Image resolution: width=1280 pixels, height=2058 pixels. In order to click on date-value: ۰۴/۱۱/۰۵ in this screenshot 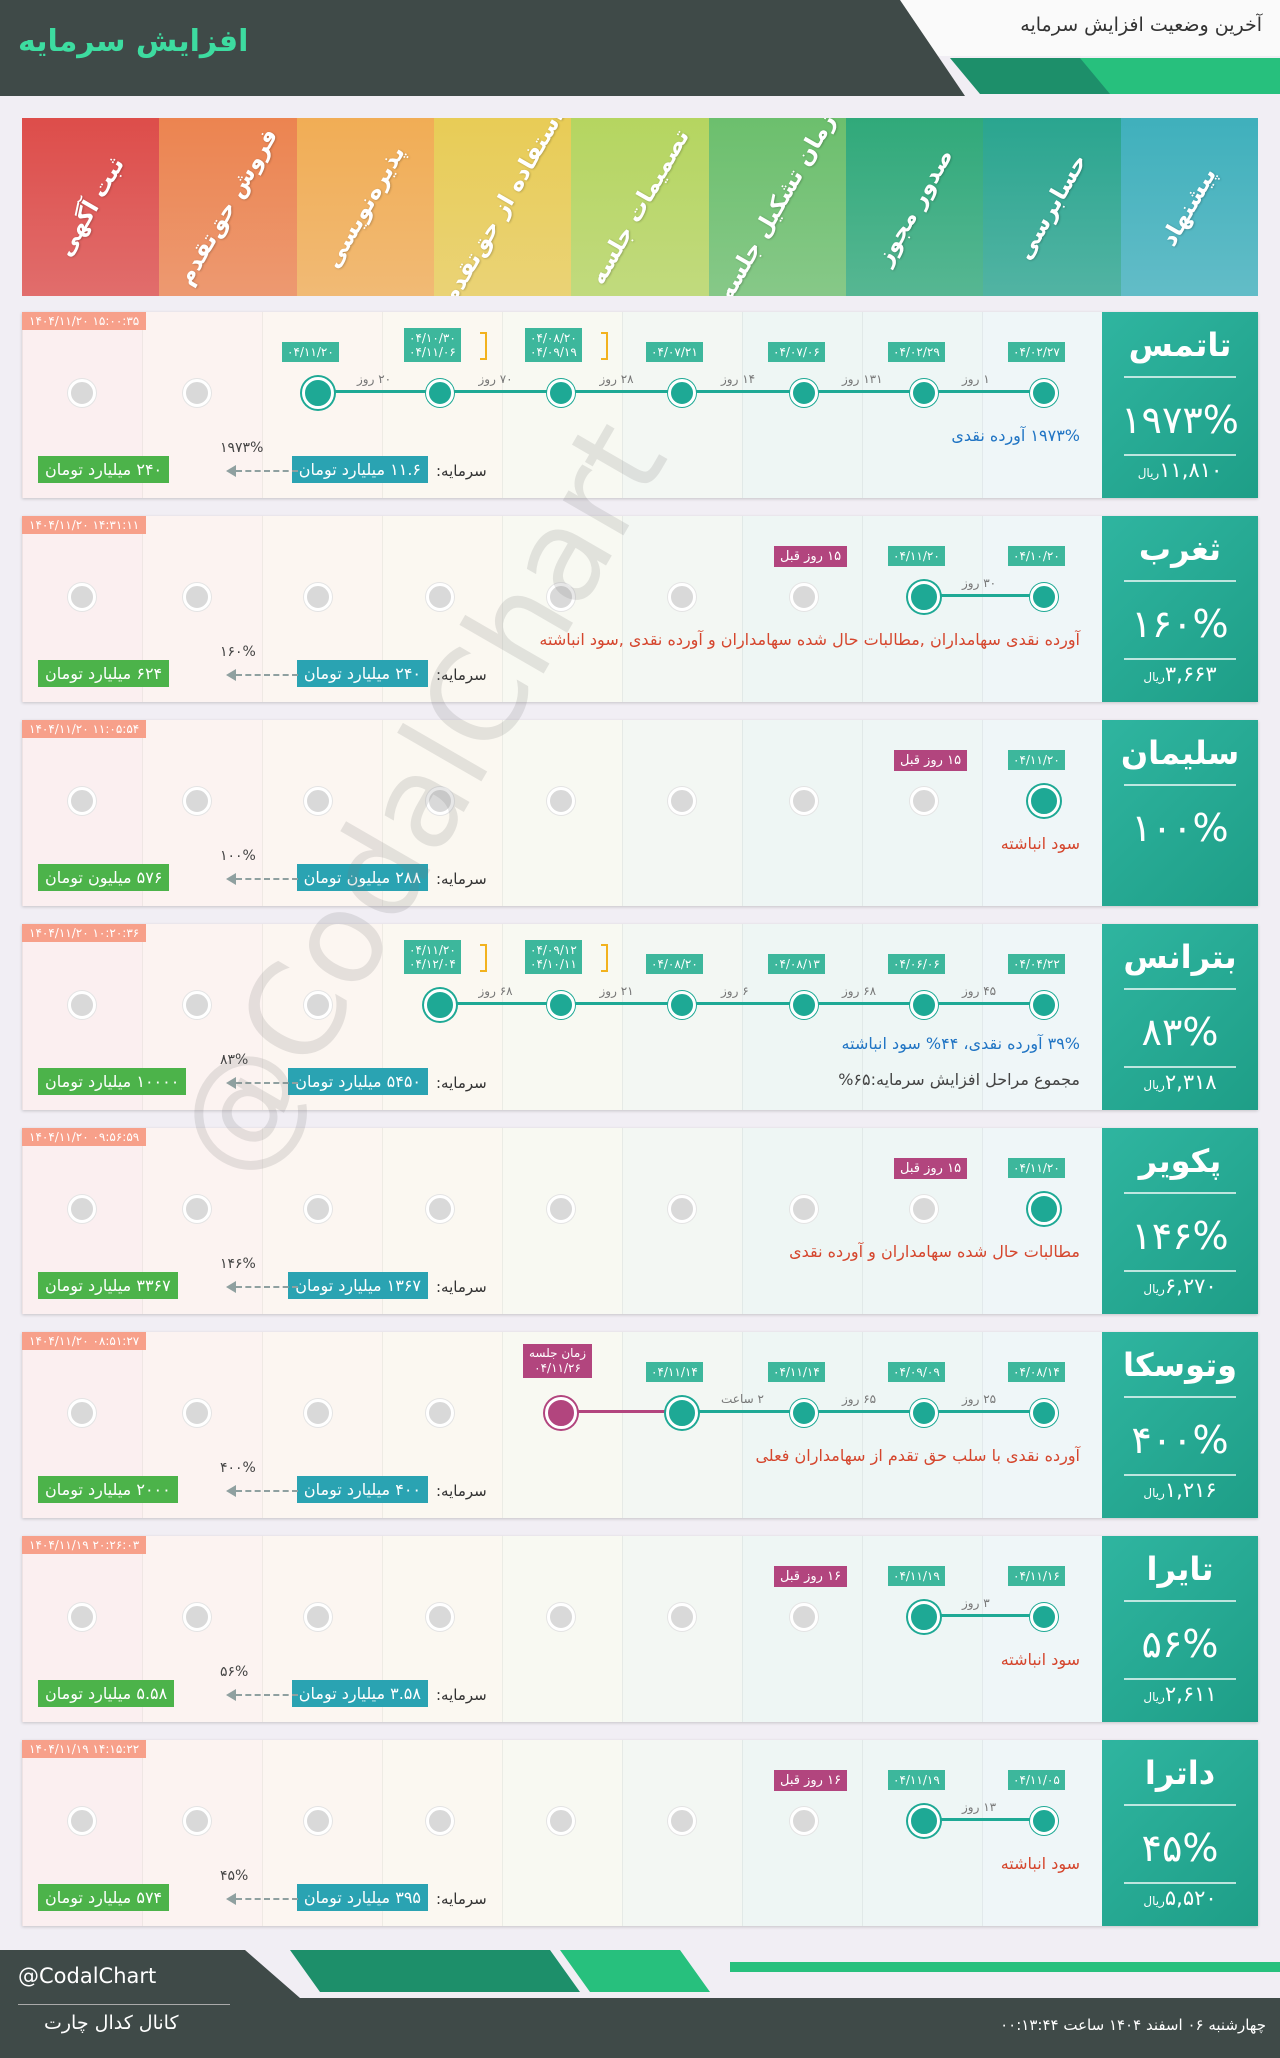, I will do `click(1036, 1780)`.